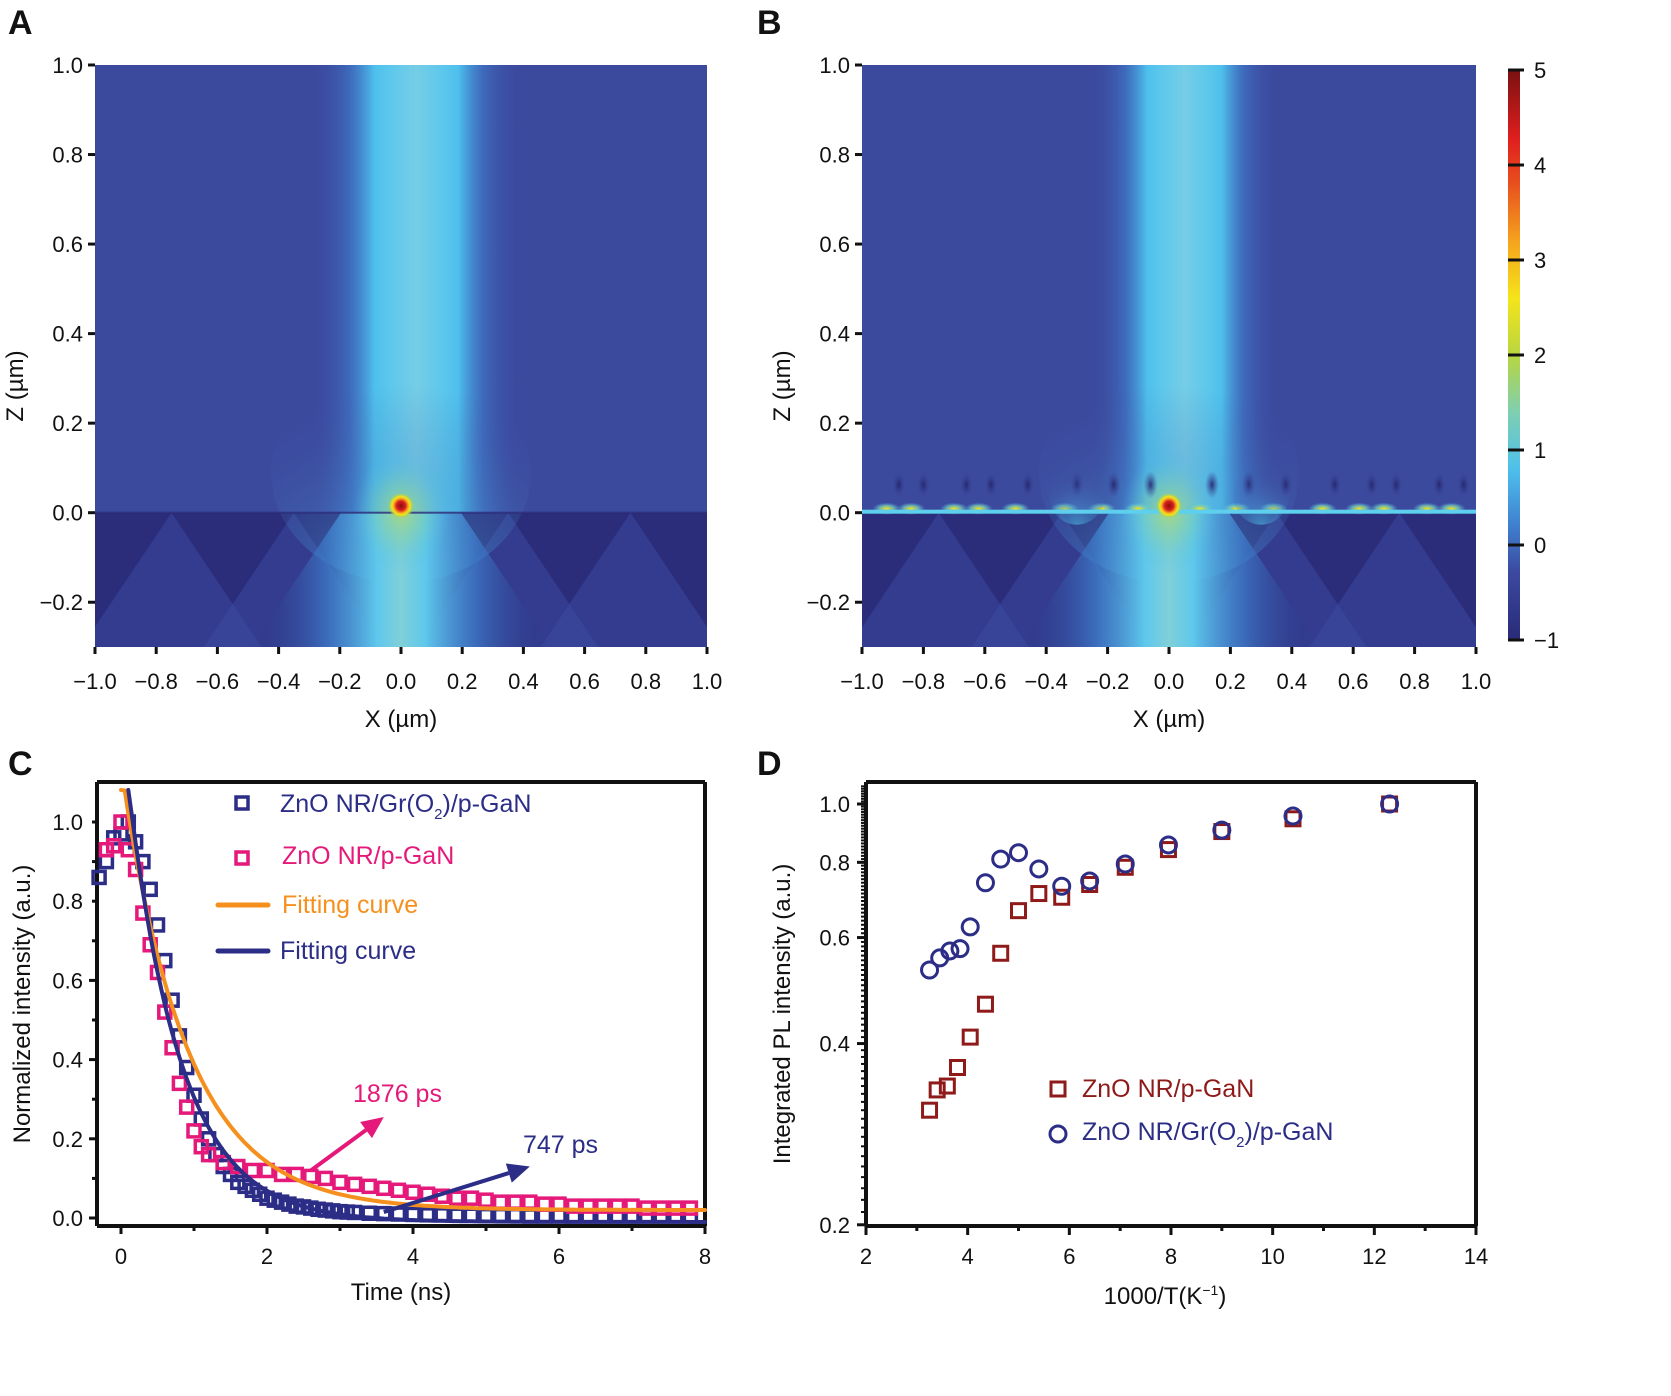 The image size is (1671, 1396). Describe the element at coordinates (20, 23) in the screenshot. I see `panel-letter-a: A` at that location.